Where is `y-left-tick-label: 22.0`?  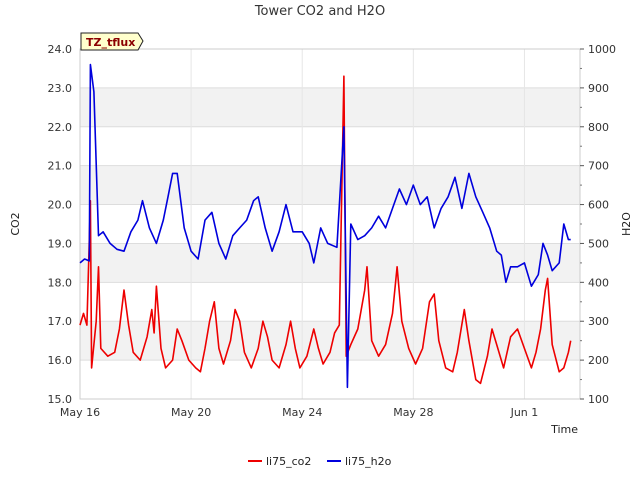
y-left-tick-label: 22.0 is located at coordinates (60, 127).